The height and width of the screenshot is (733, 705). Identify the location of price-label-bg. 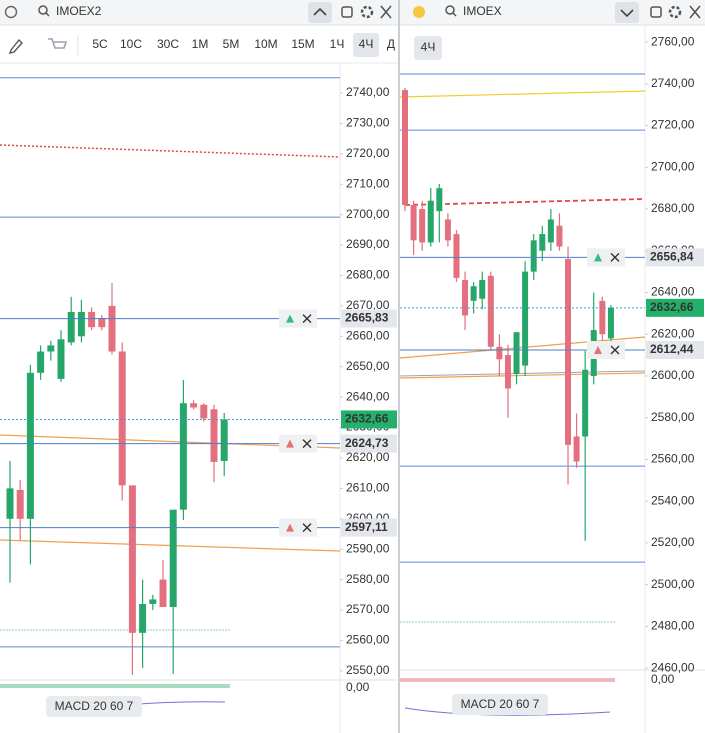
(369, 318).